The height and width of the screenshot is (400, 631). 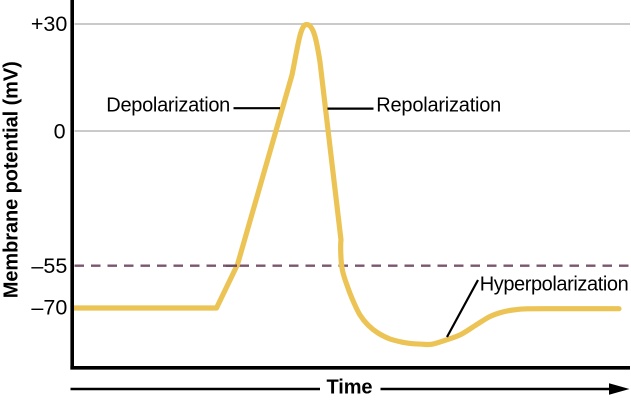 I want to click on svg-text: 0, so click(x=60, y=132).